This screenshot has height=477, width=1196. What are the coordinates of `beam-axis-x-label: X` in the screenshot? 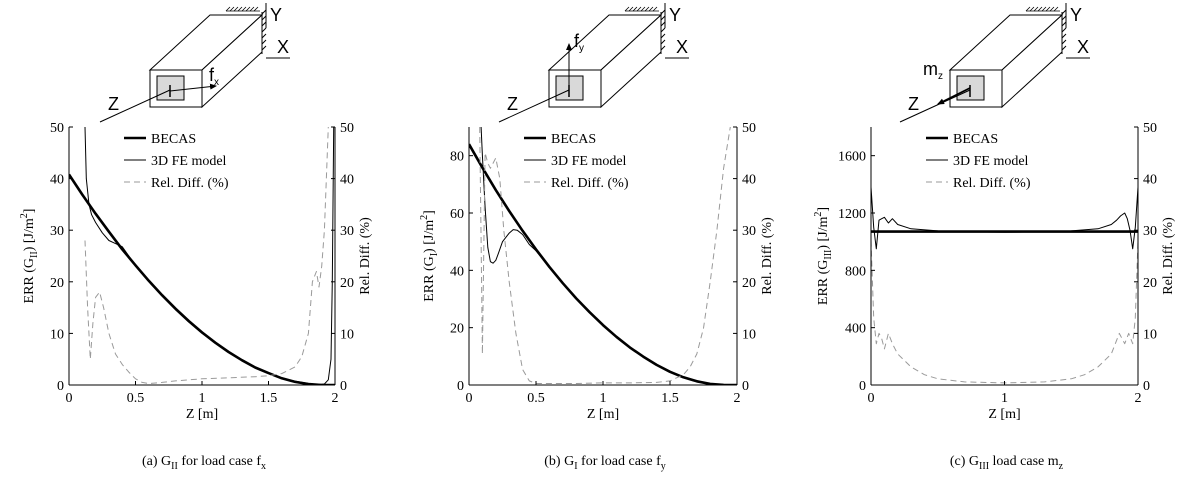 It's located at (283, 47).